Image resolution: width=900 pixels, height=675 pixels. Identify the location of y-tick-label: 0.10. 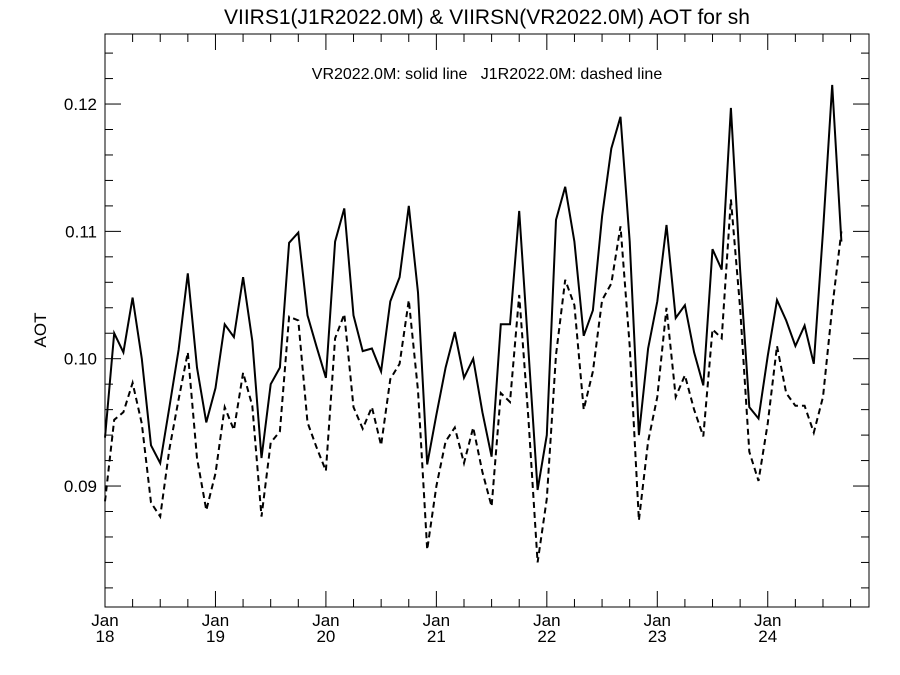
(80, 359).